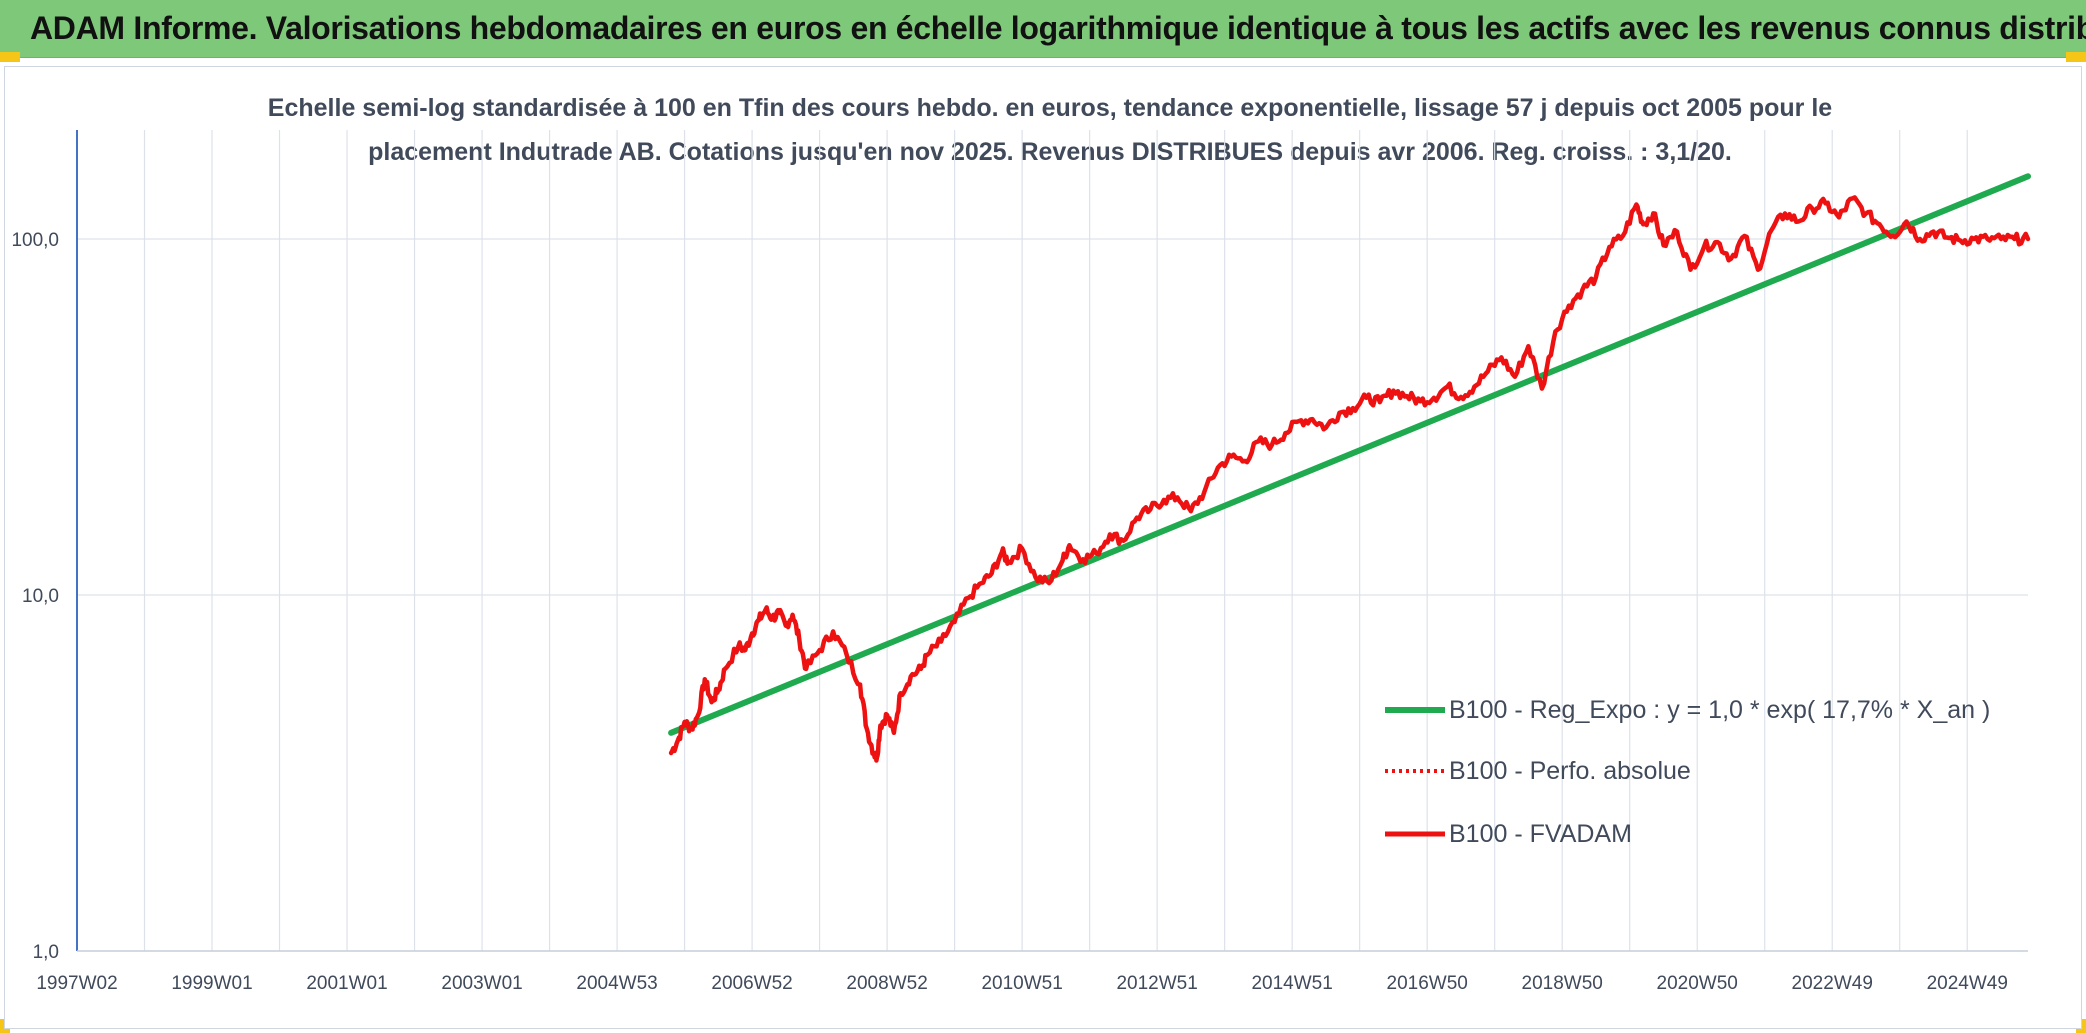 The width and height of the screenshot is (2086, 1033). I want to click on x-tick-label: 2012W51, so click(1156, 983).